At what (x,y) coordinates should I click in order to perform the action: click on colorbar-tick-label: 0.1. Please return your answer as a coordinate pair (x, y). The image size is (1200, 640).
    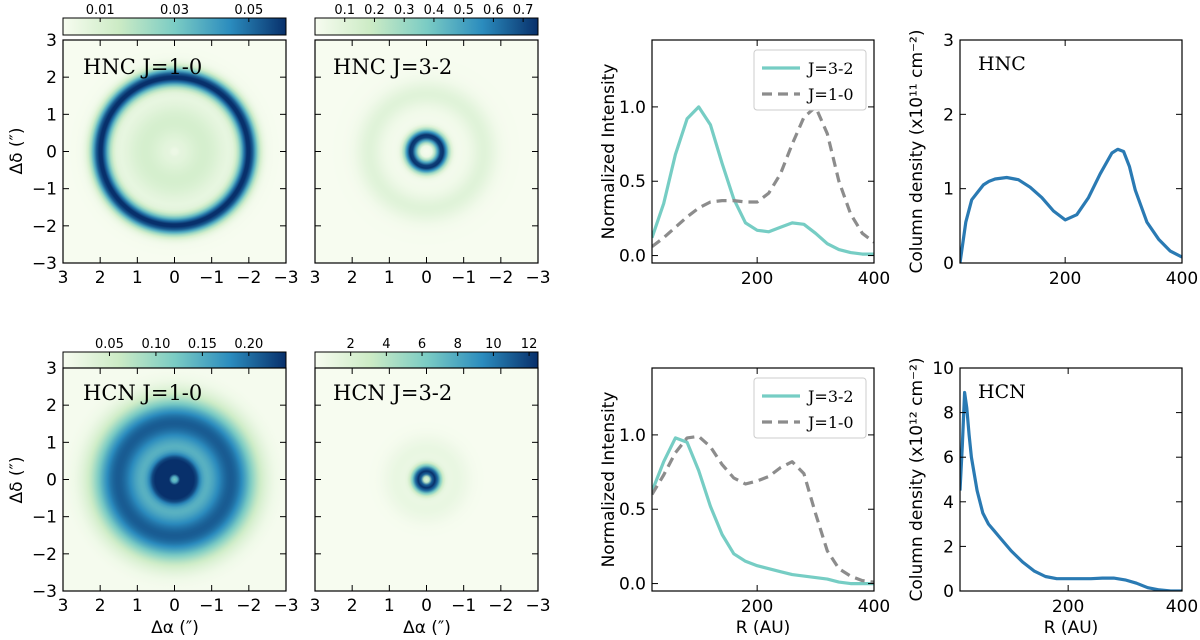
    Looking at the image, I should click on (344, 10).